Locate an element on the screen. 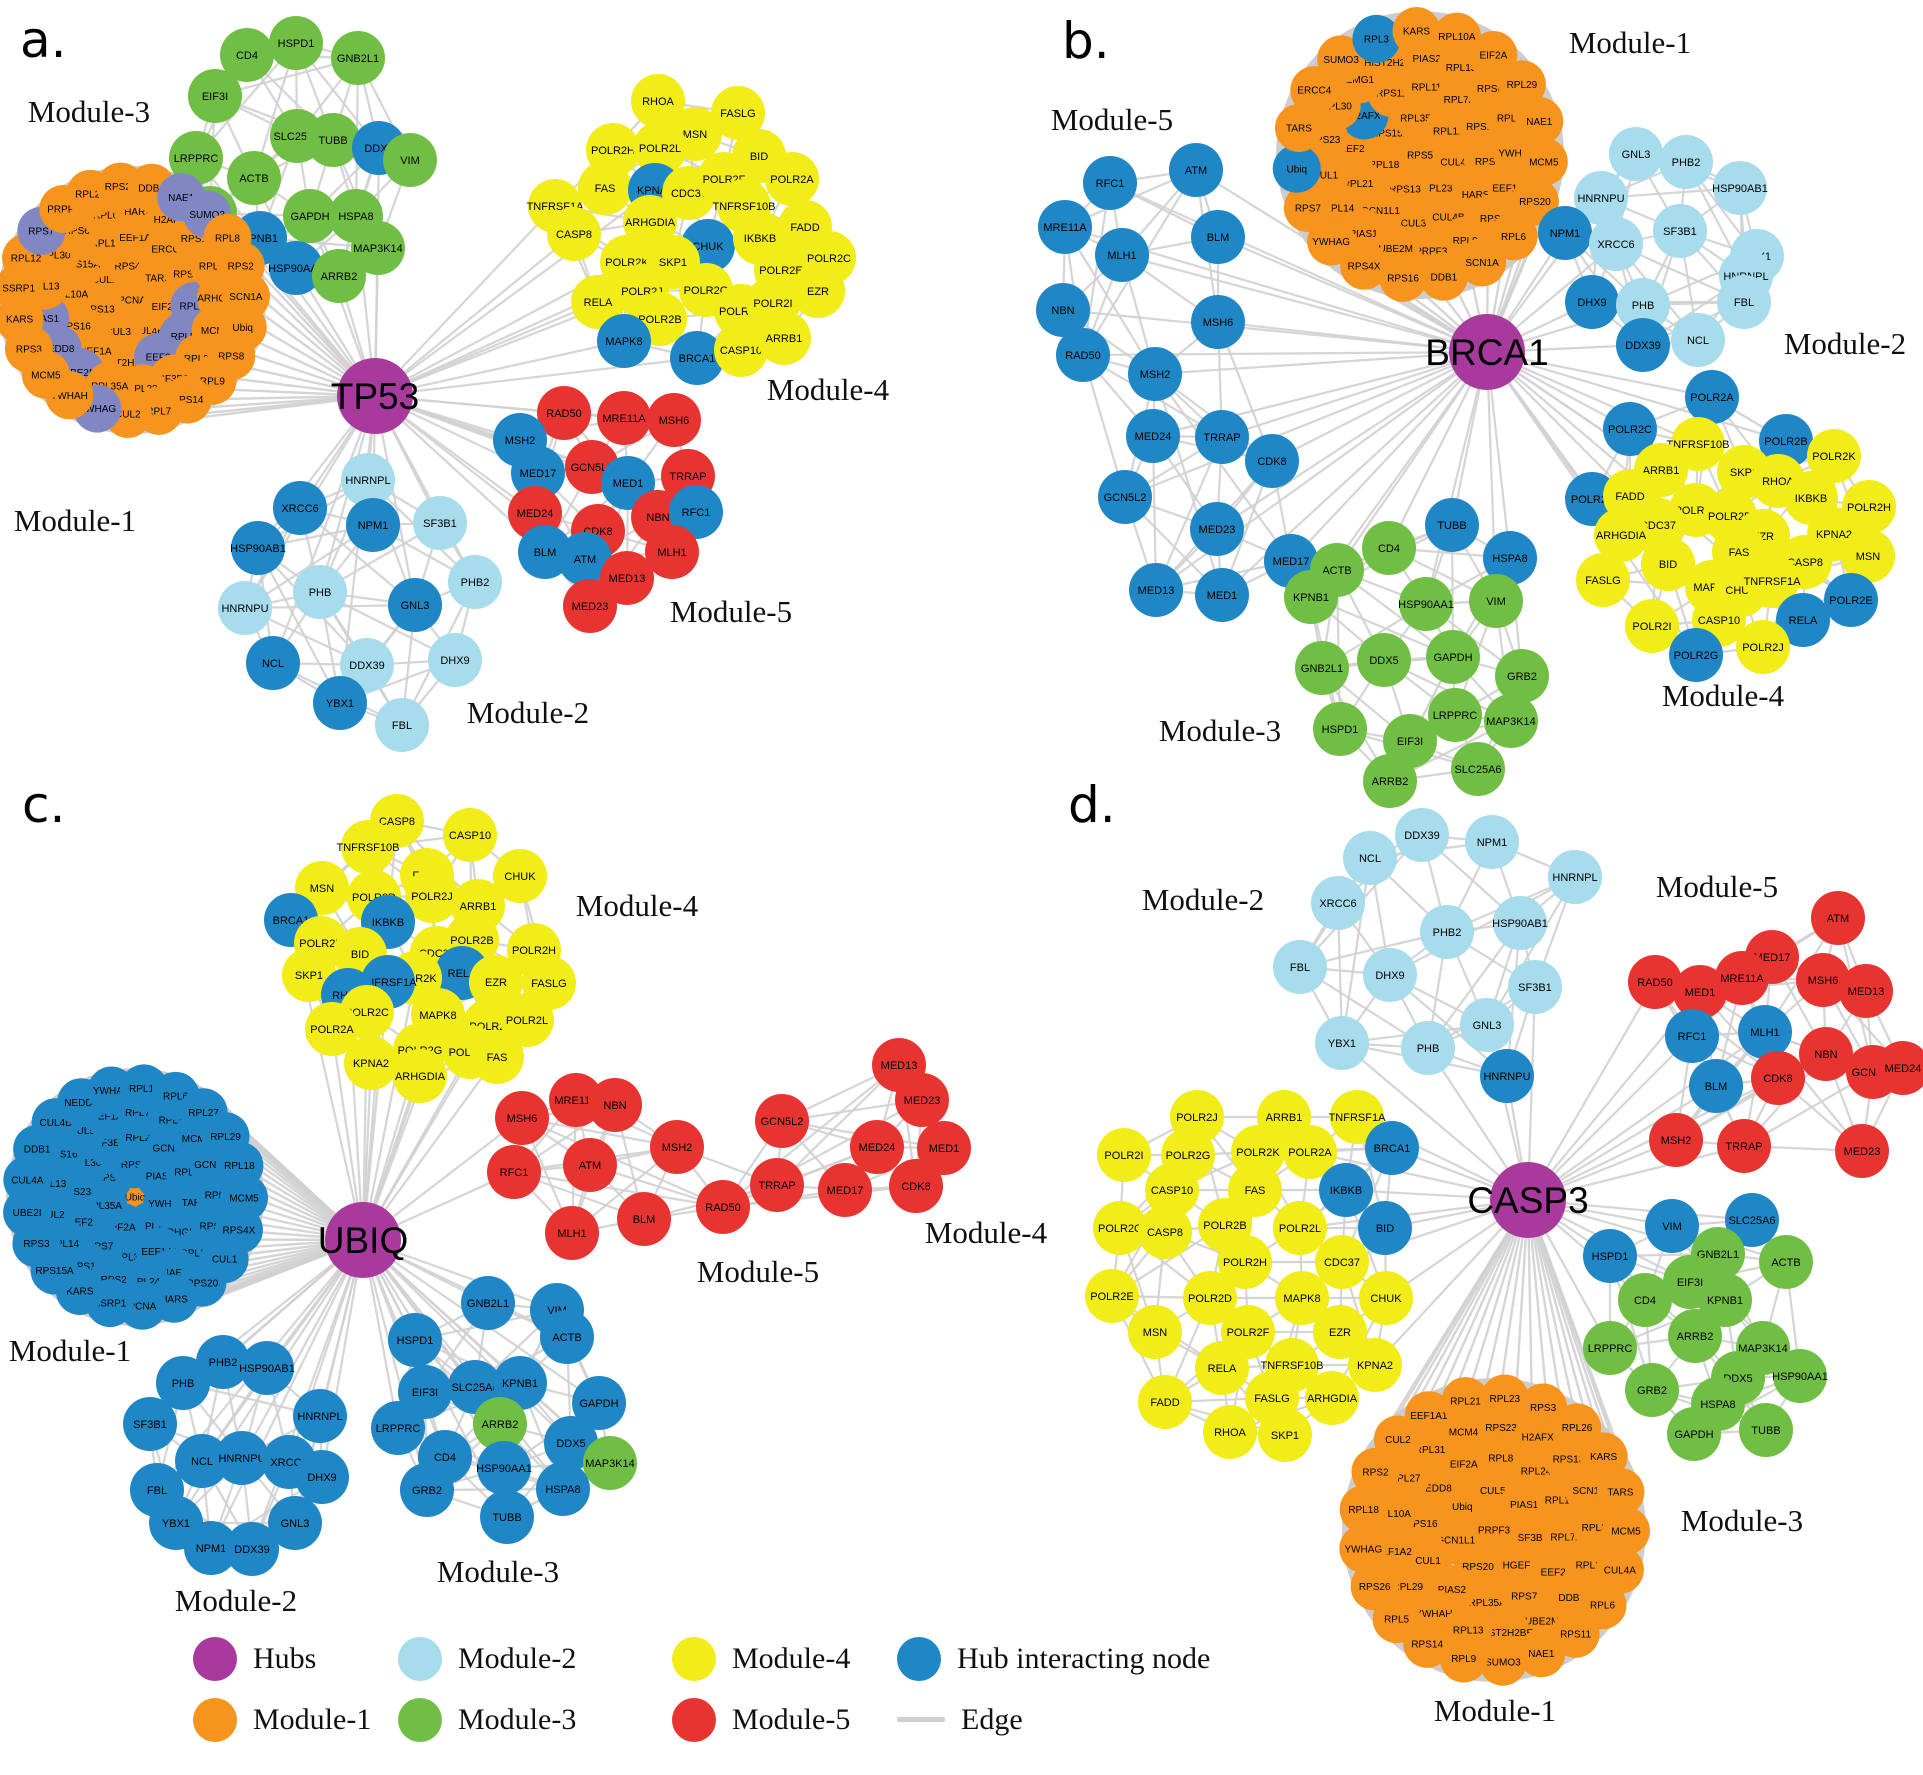  node-polr2g: POLR2G is located at coordinates (1696, 655).